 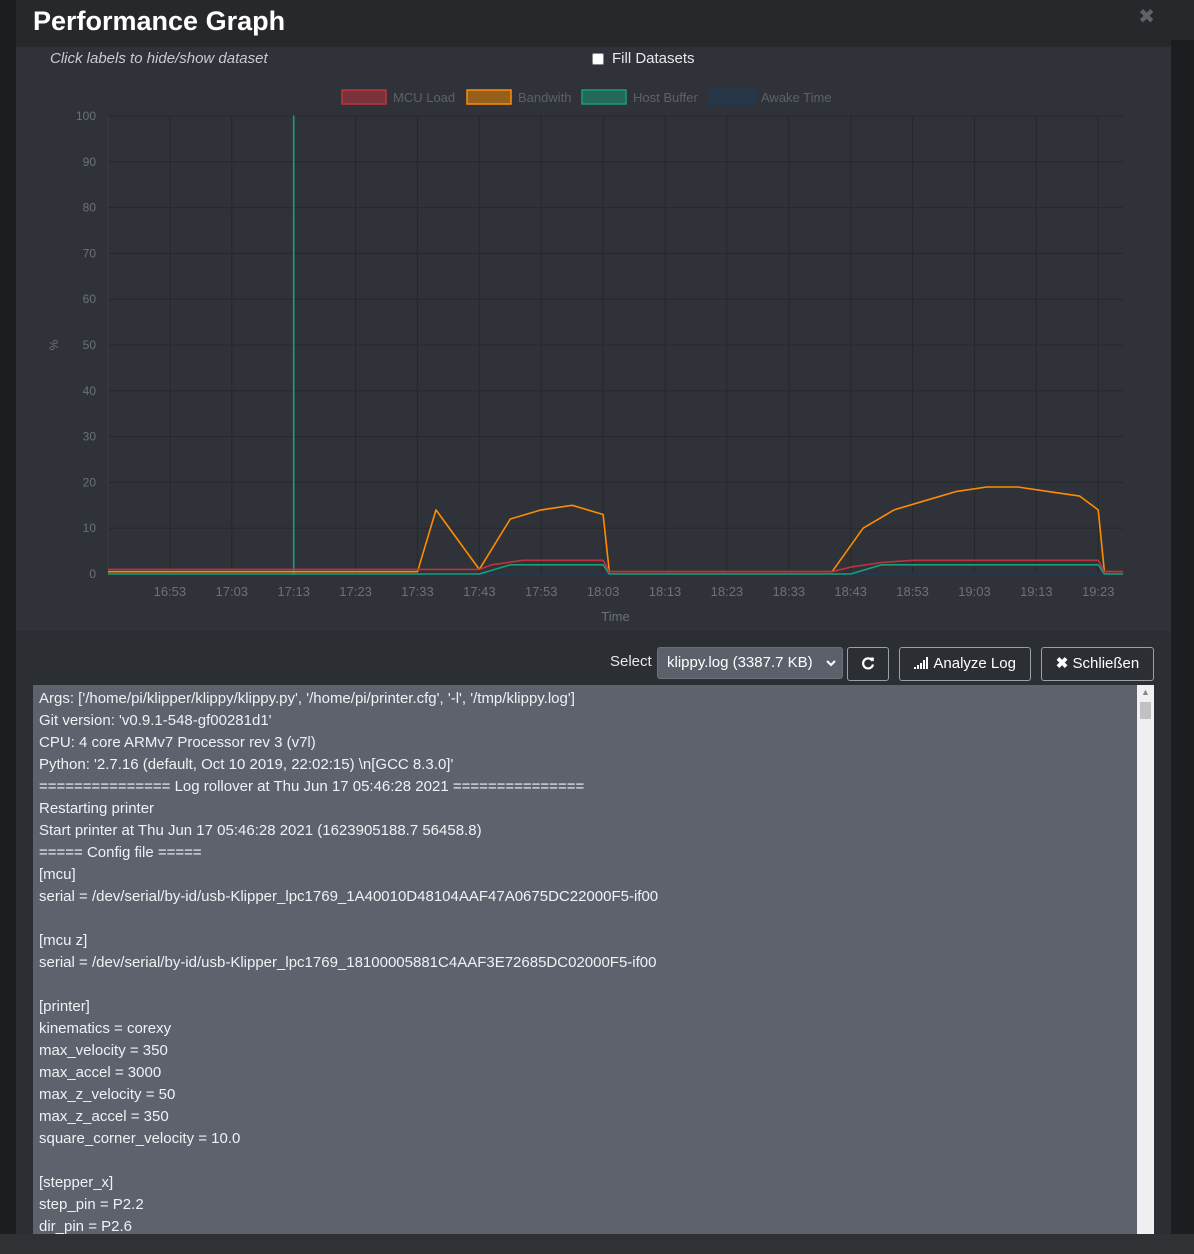 I want to click on chevron-down-icon, so click(x=831, y=669).